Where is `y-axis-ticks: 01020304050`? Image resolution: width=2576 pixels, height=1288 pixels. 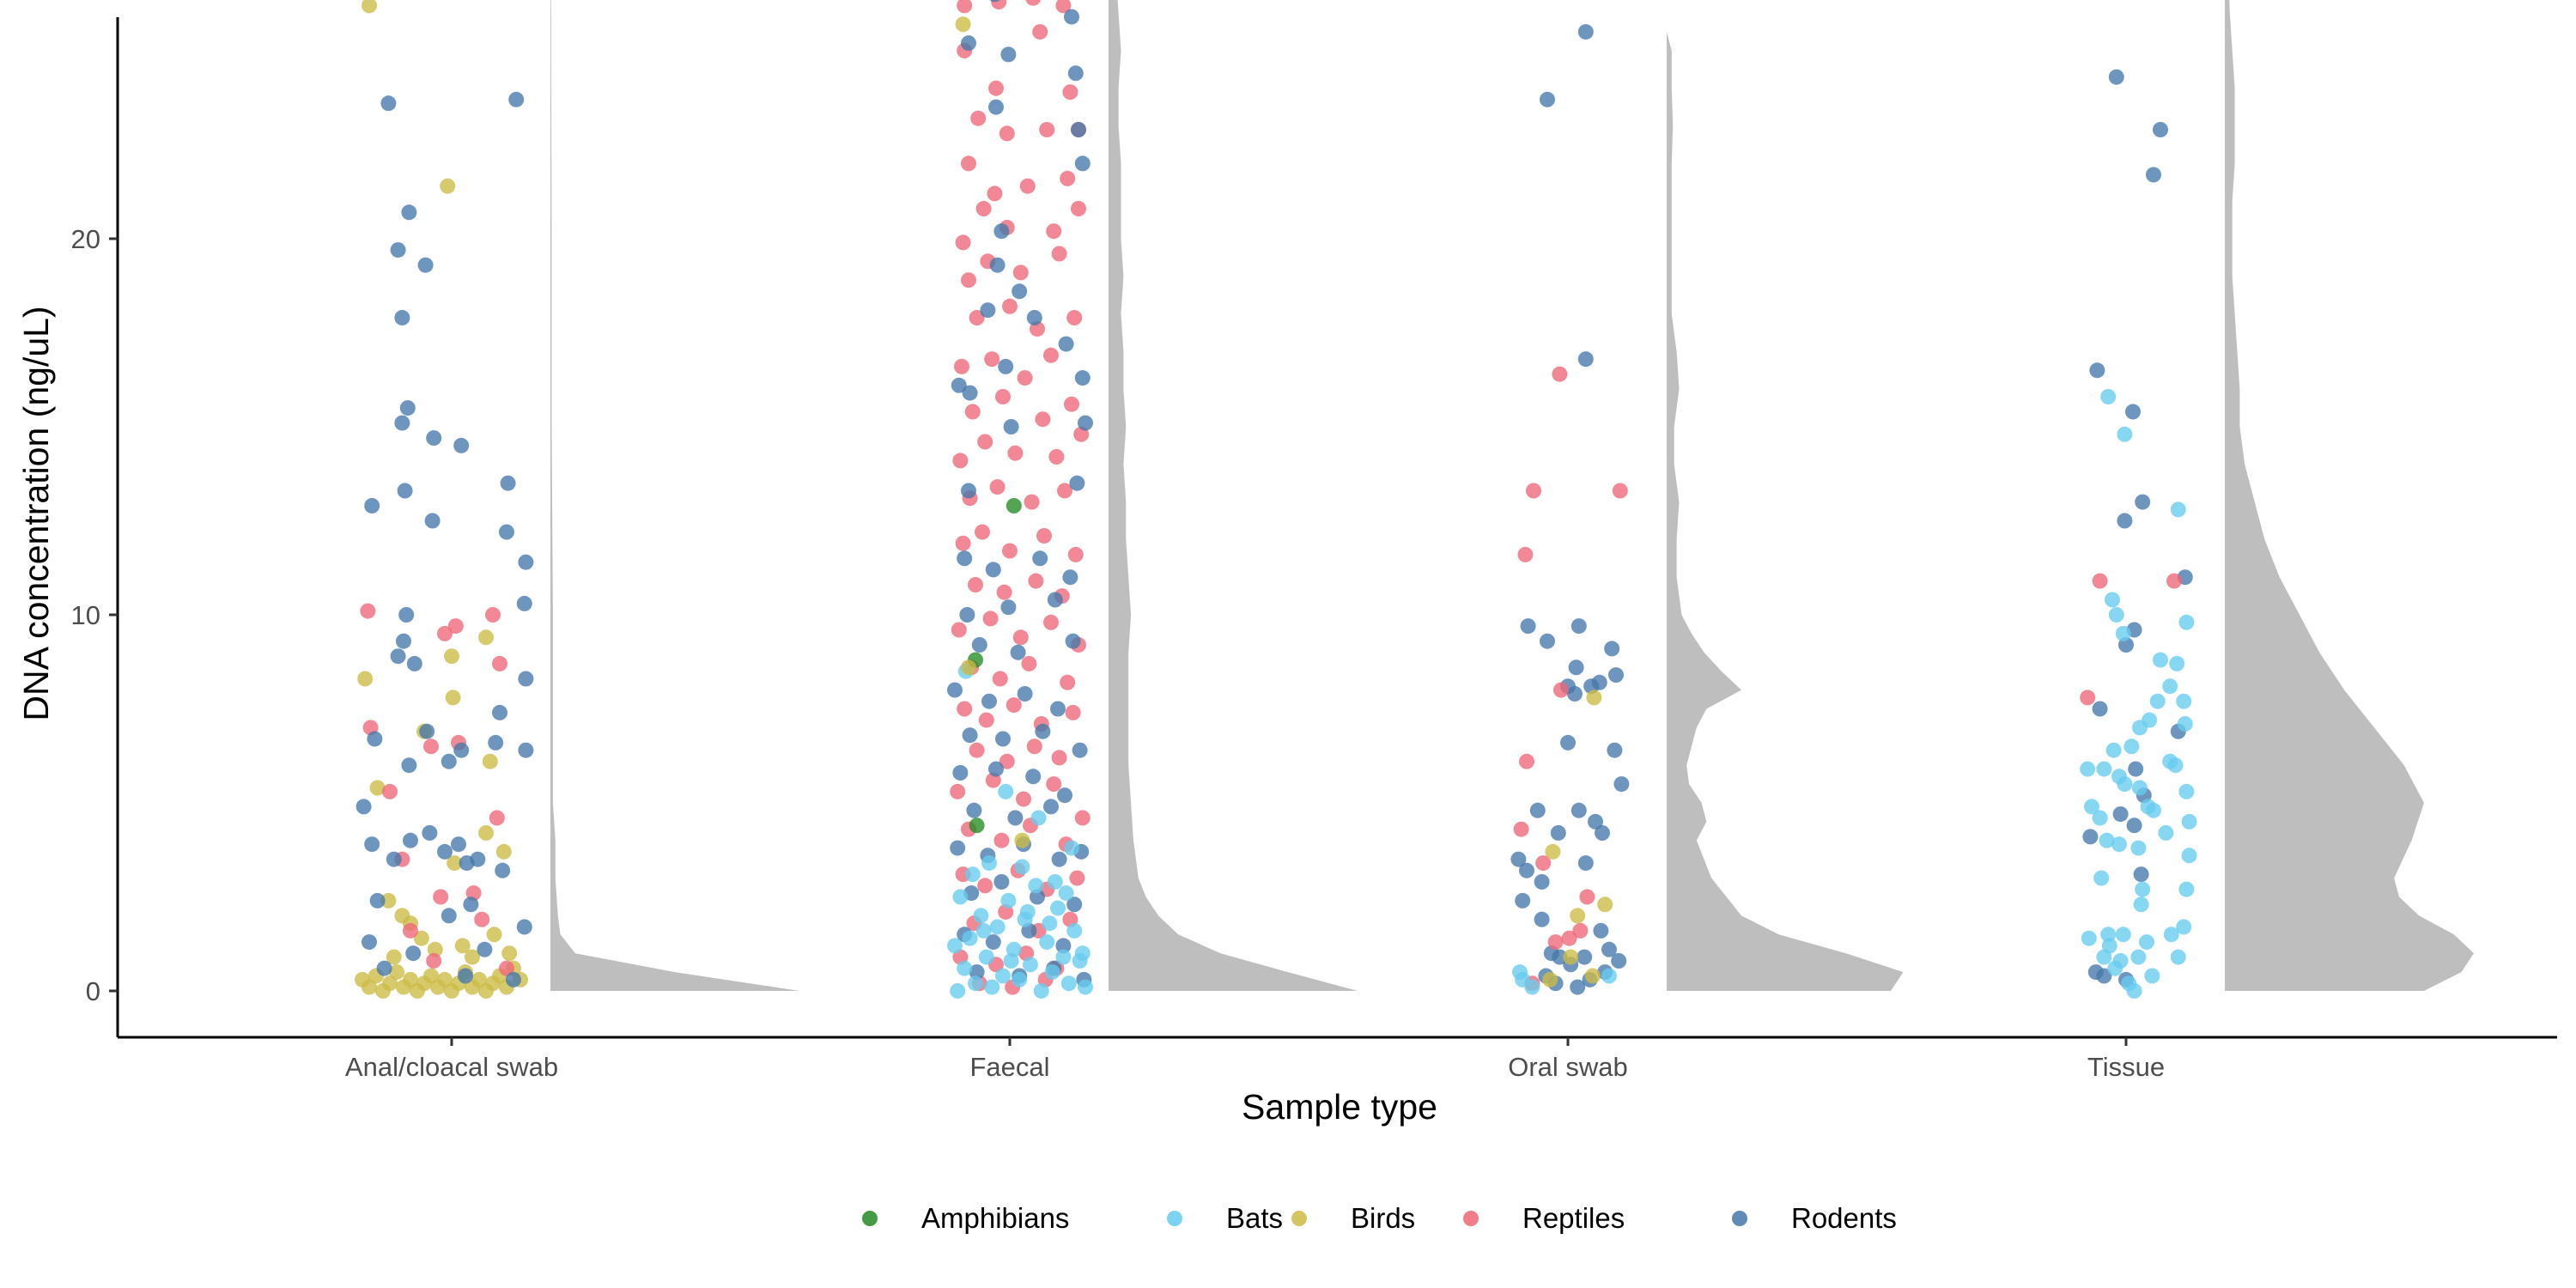
y-axis-ticks: 01020304050 is located at coordinates (94, 615).